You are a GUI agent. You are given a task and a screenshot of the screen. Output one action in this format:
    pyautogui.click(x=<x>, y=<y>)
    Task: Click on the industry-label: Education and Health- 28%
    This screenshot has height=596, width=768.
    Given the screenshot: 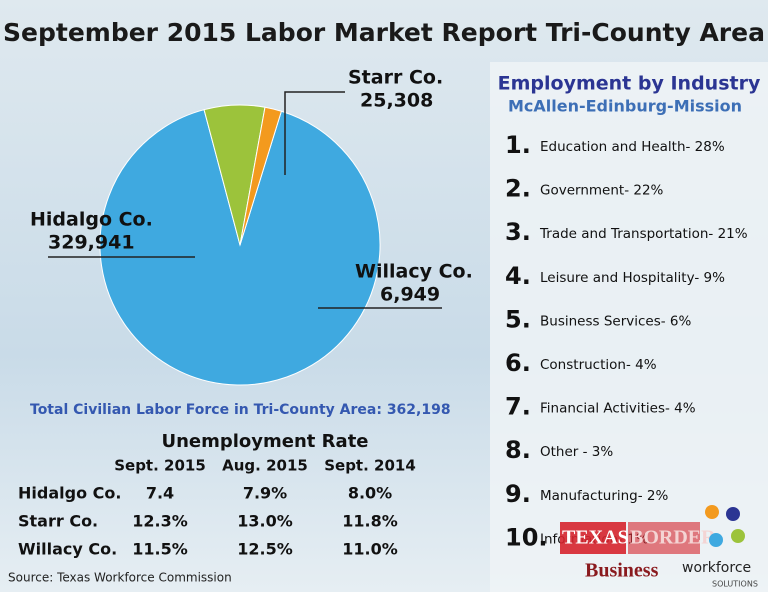 What is the action you would take?
    pyautogui.click(x=632, y=147)
    